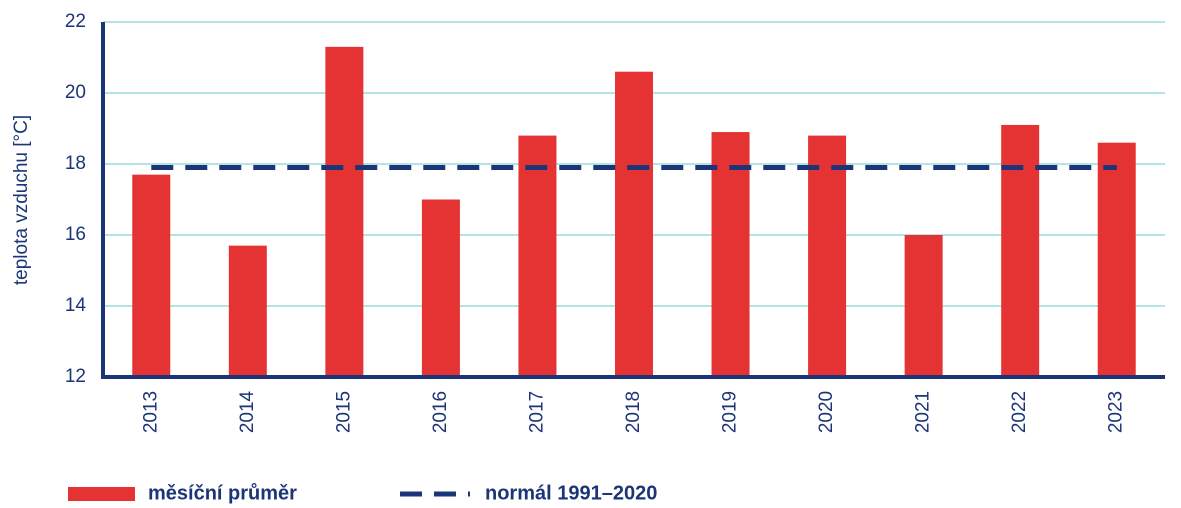 Image resolution: width=1181 pixels, height=508 pixels. What do you see at coordinates (101, 494) in the screenshot?
I see `legend-swatch` at bounding box center [101, 494].